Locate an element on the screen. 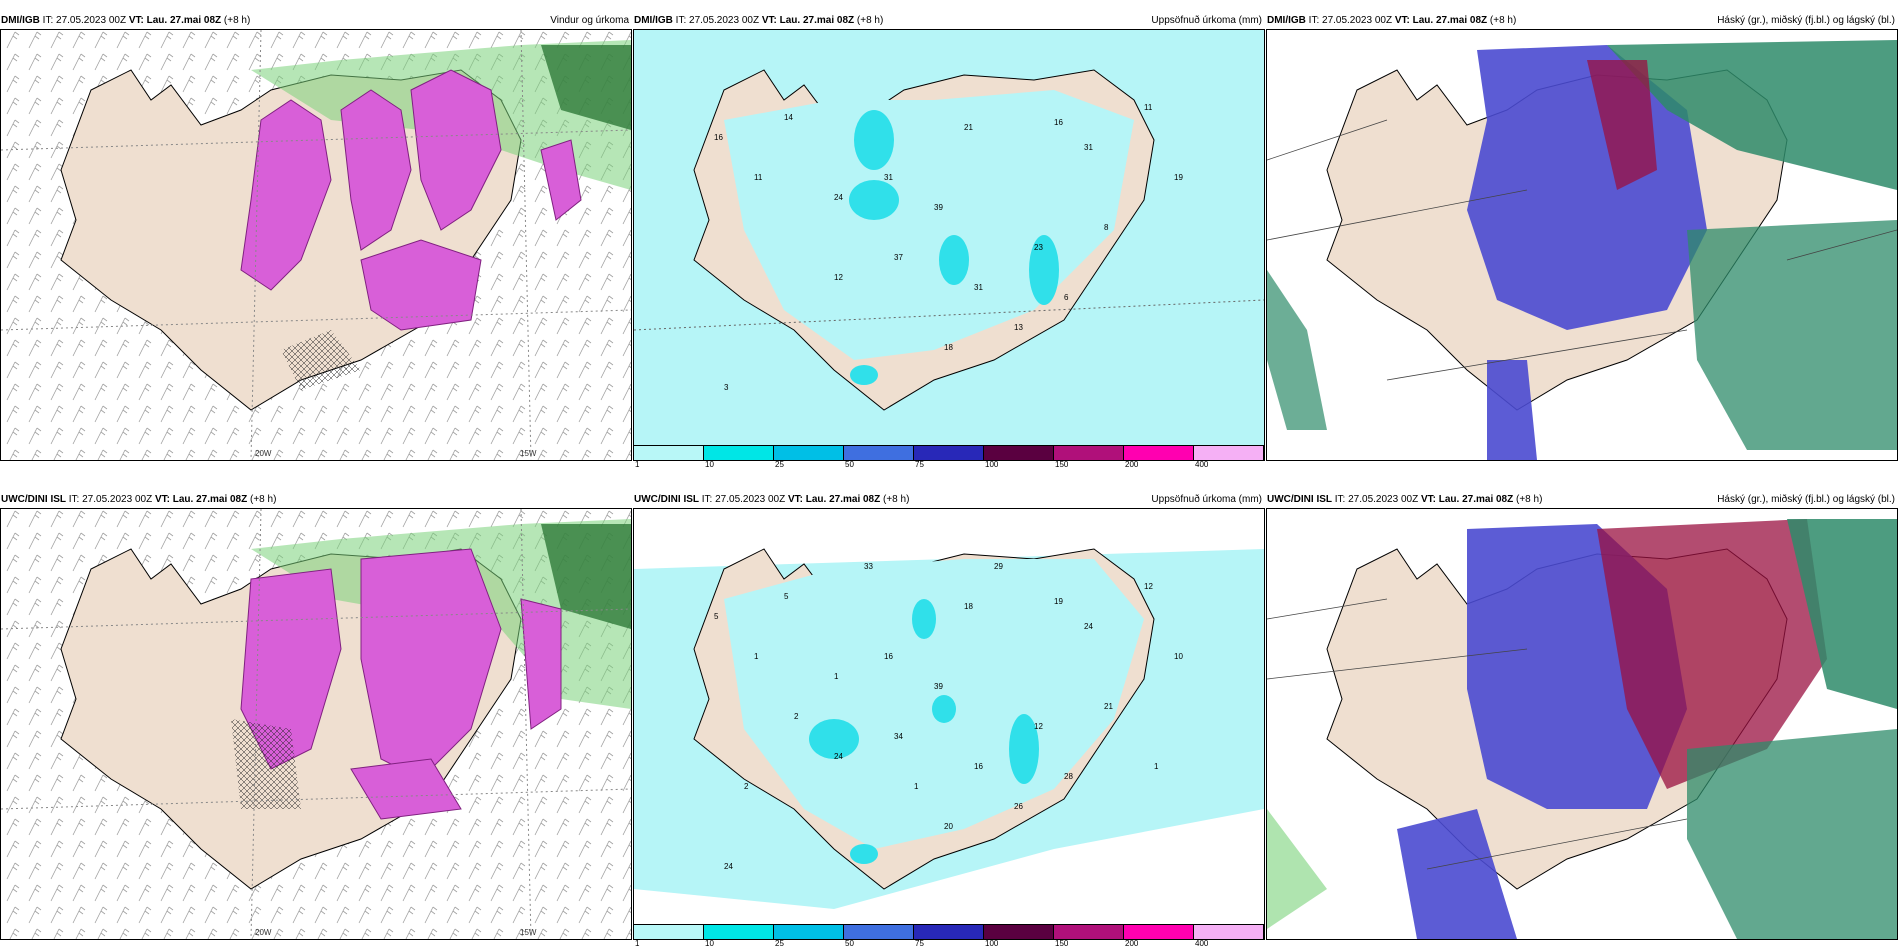  colorbar-tick-label: 200 is located at coordinates (1132, 943).